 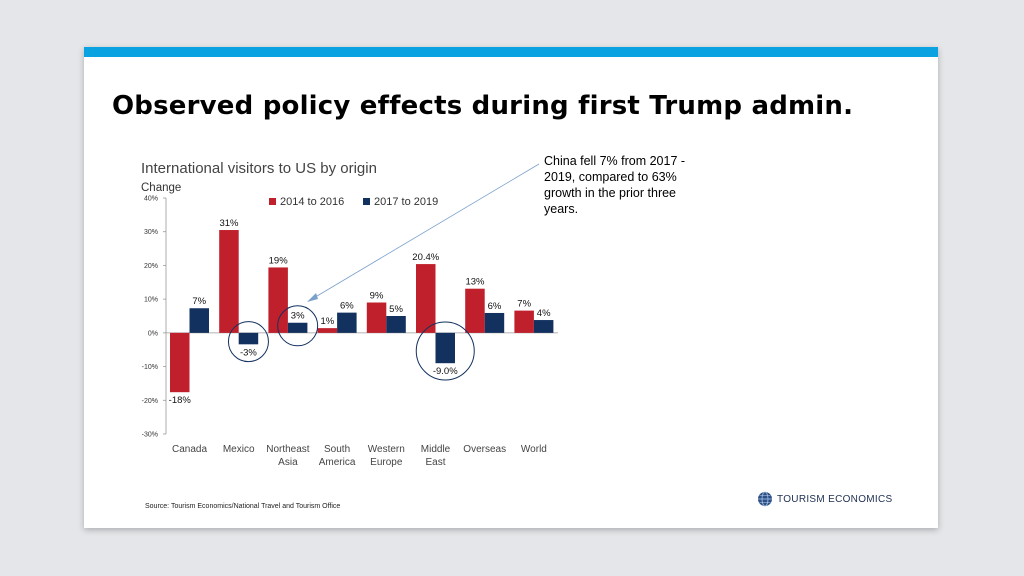 I want to click on bar-value-label: -9.0%, so click(x=445, y=371).